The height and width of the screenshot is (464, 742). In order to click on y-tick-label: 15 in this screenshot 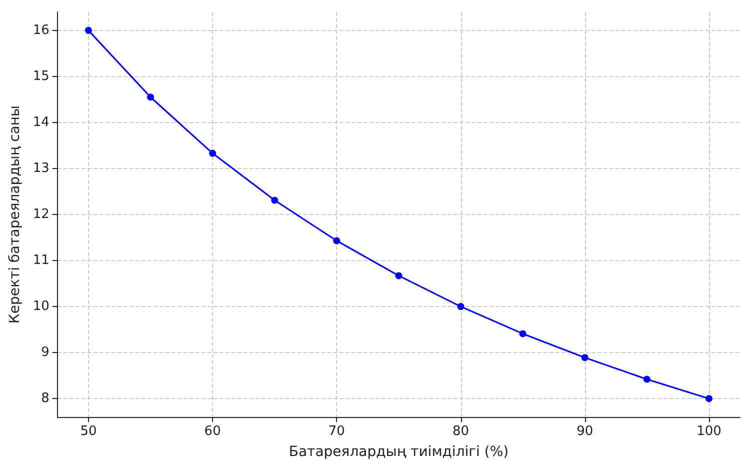, I will do `click(41, 76)`.